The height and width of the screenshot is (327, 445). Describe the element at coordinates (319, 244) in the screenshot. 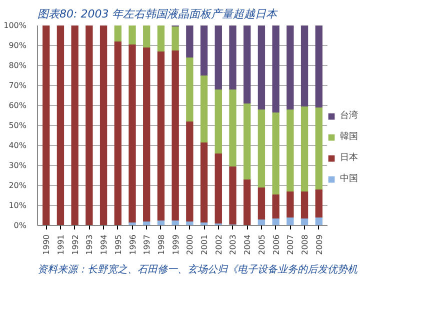

I see `x-tick-label: 2009` at that location.